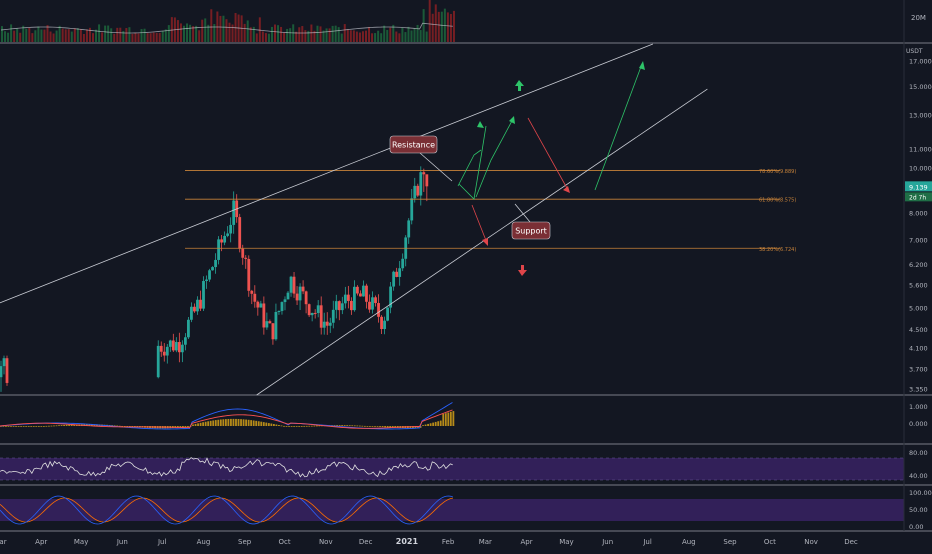 Image resolution: width=932 pixels, height=554 pixels. Describe the element at coordinates (227, 21) in the screenshot. I see `volume-pane` at that location.